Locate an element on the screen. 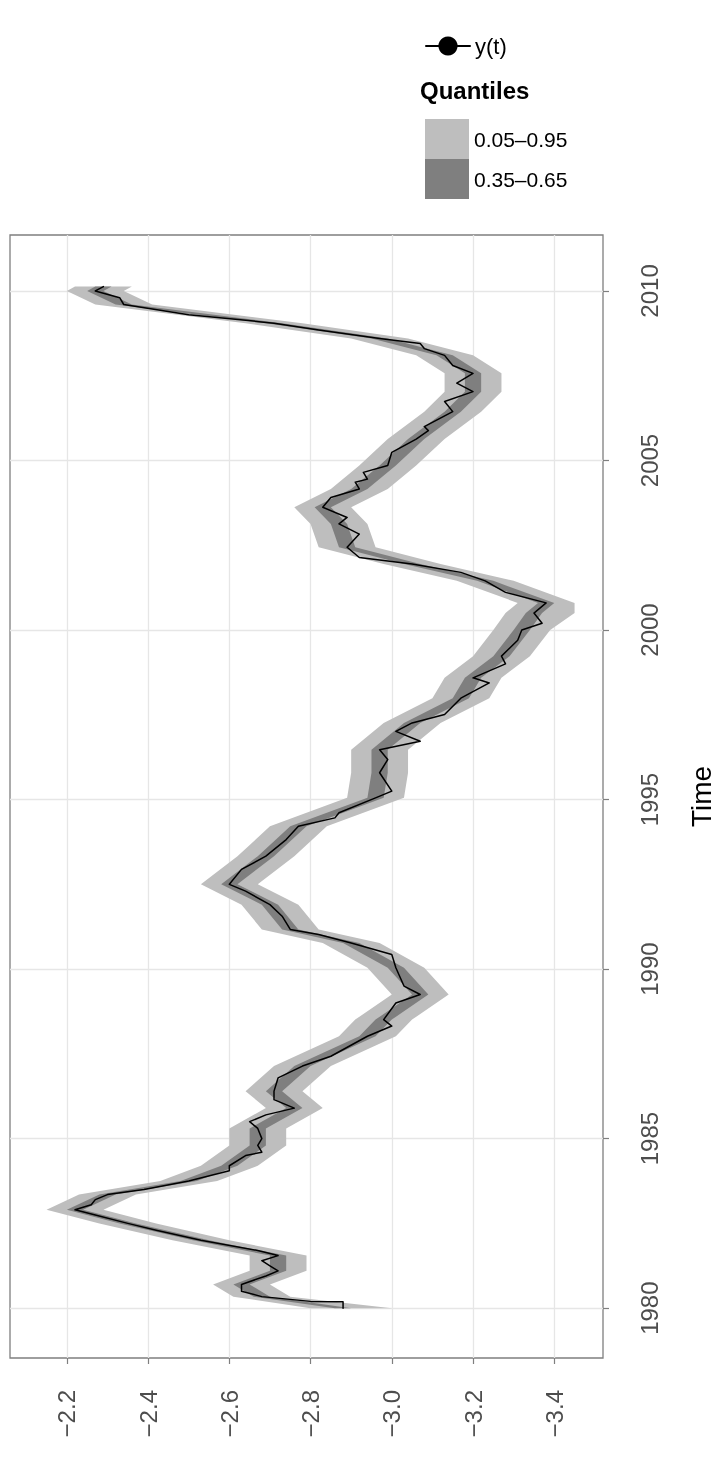 This screenshot has height=1462, width=723. x-tick-label: −2.2 is located at coordinates (67, 1414).